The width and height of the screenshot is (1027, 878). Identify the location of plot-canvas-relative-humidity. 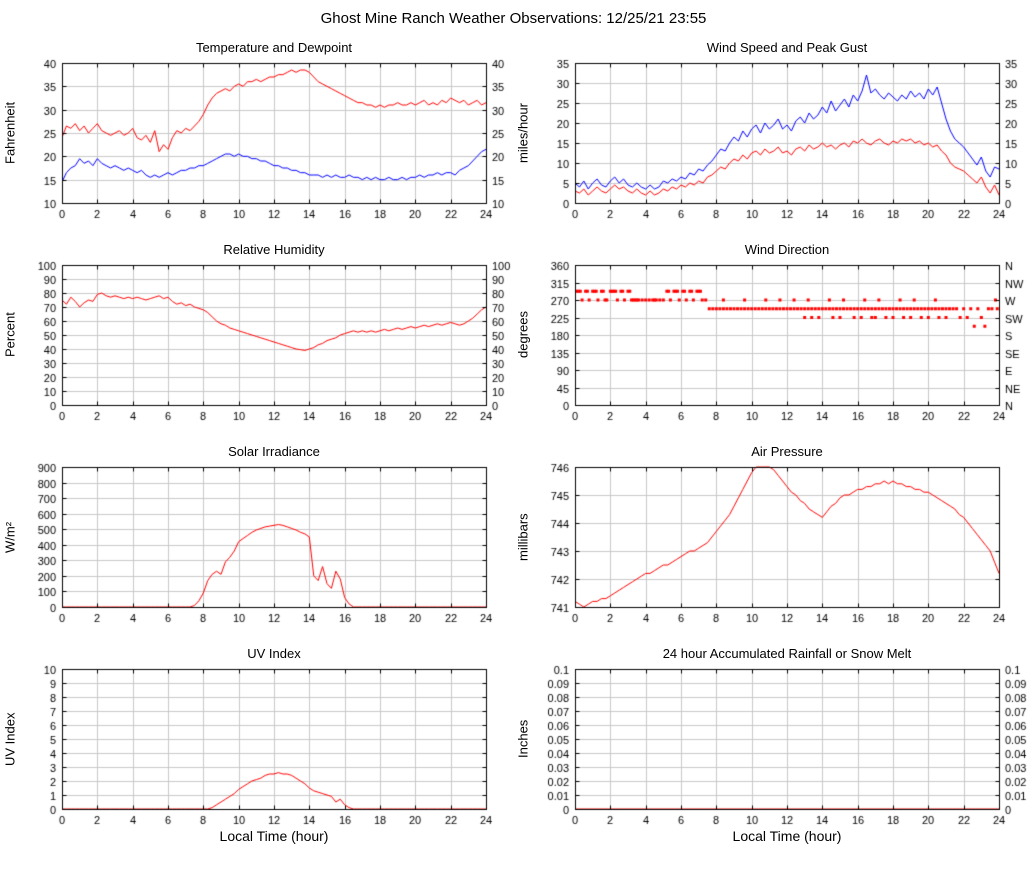
(256, 343).